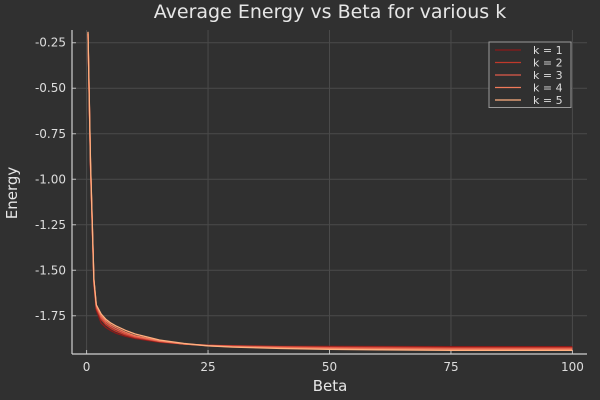 Image resolution: width=600 pixels, height=400 pixels. I want to click on legend-label: k = 2, so click(548, 63).